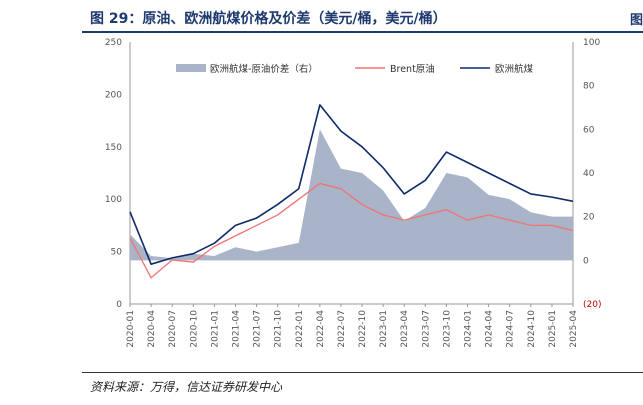  I want to click on x-tick-label: 2024-01, so click(469, 329).